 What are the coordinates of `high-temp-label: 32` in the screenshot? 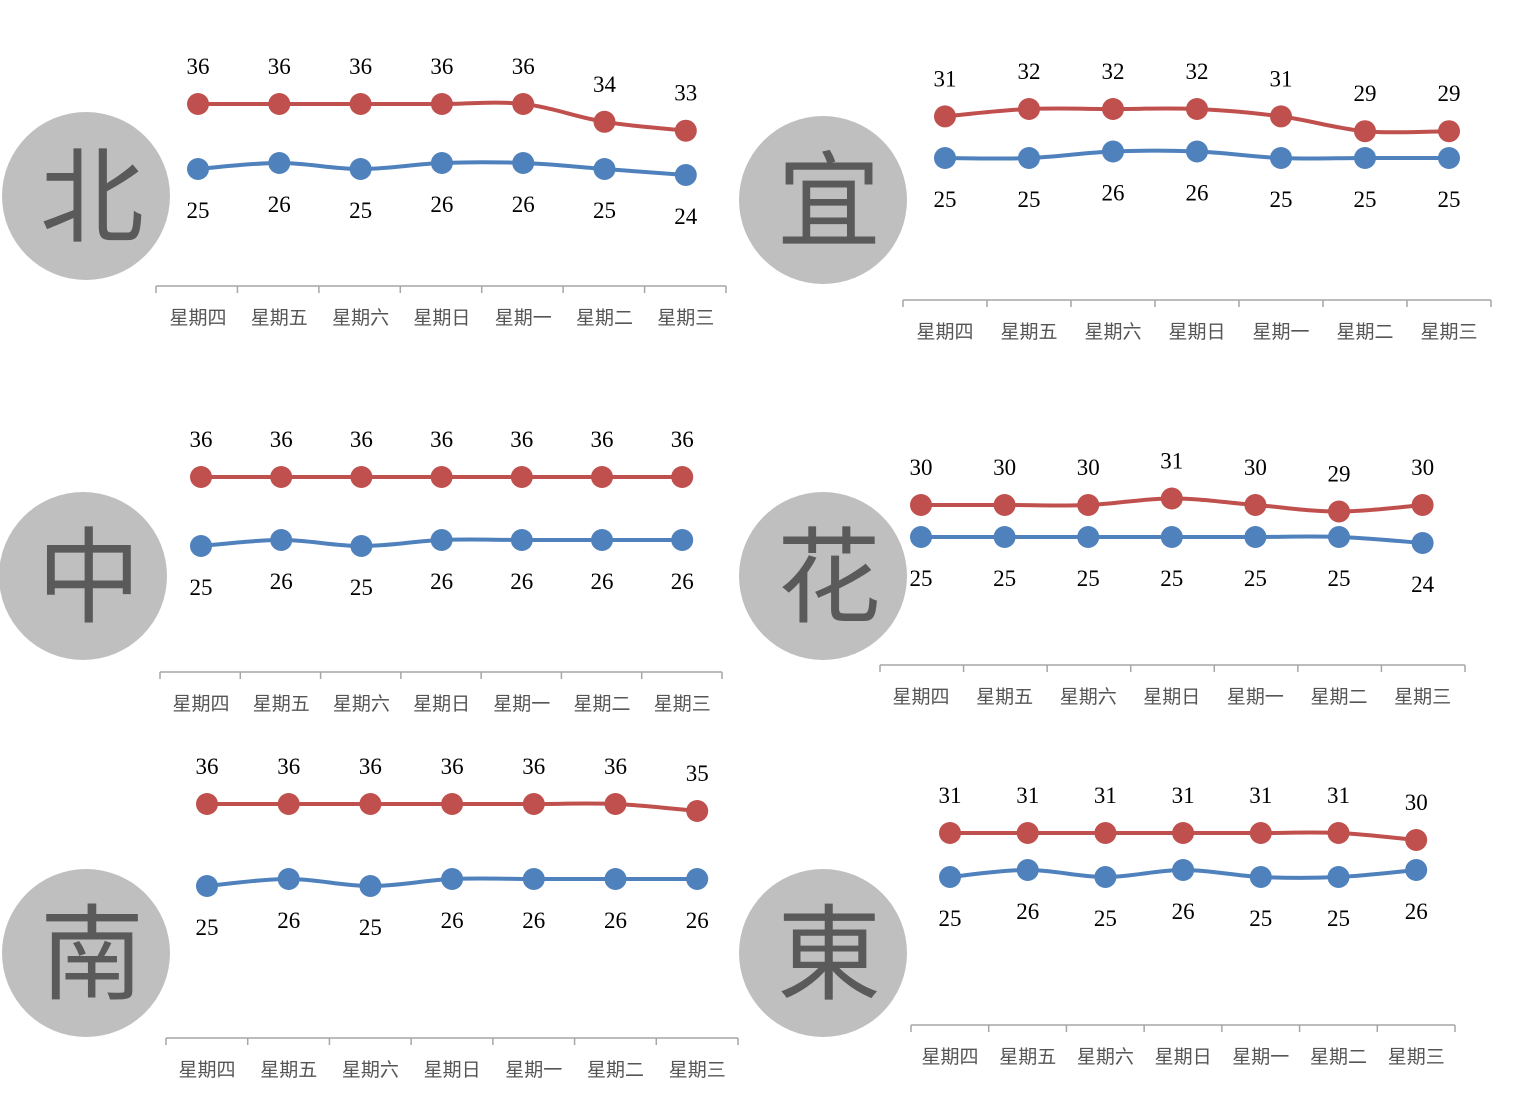 It's located at (1197, 71).